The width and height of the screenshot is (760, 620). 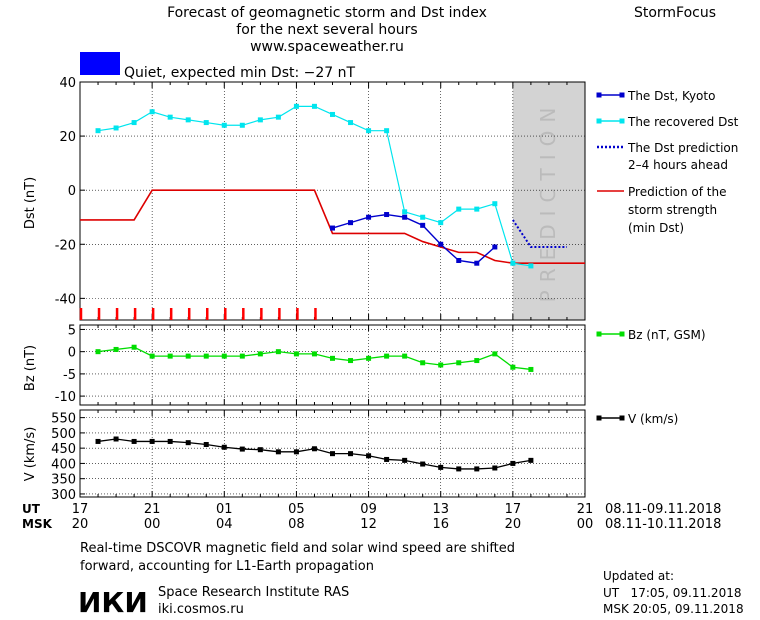 What do you see at coordinates (31, 509) in the screenshot?
I see `ut-axis-label: UT` at bounding box center [31, 509].